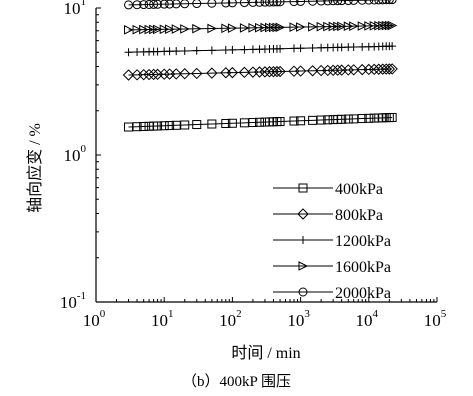 The height and width of the screenshot is (396, 473). I want to click on legend-label: 2000kPa, so click(363, 293).